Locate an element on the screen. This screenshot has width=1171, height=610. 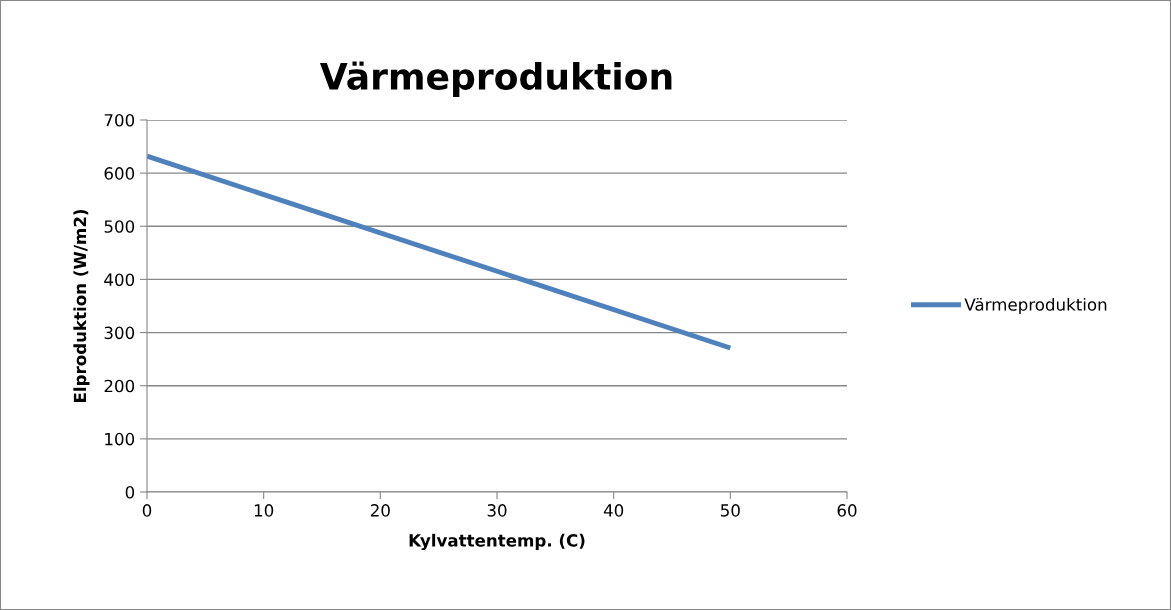
x-tick-label: 40 is located at coordinates (613, 510).